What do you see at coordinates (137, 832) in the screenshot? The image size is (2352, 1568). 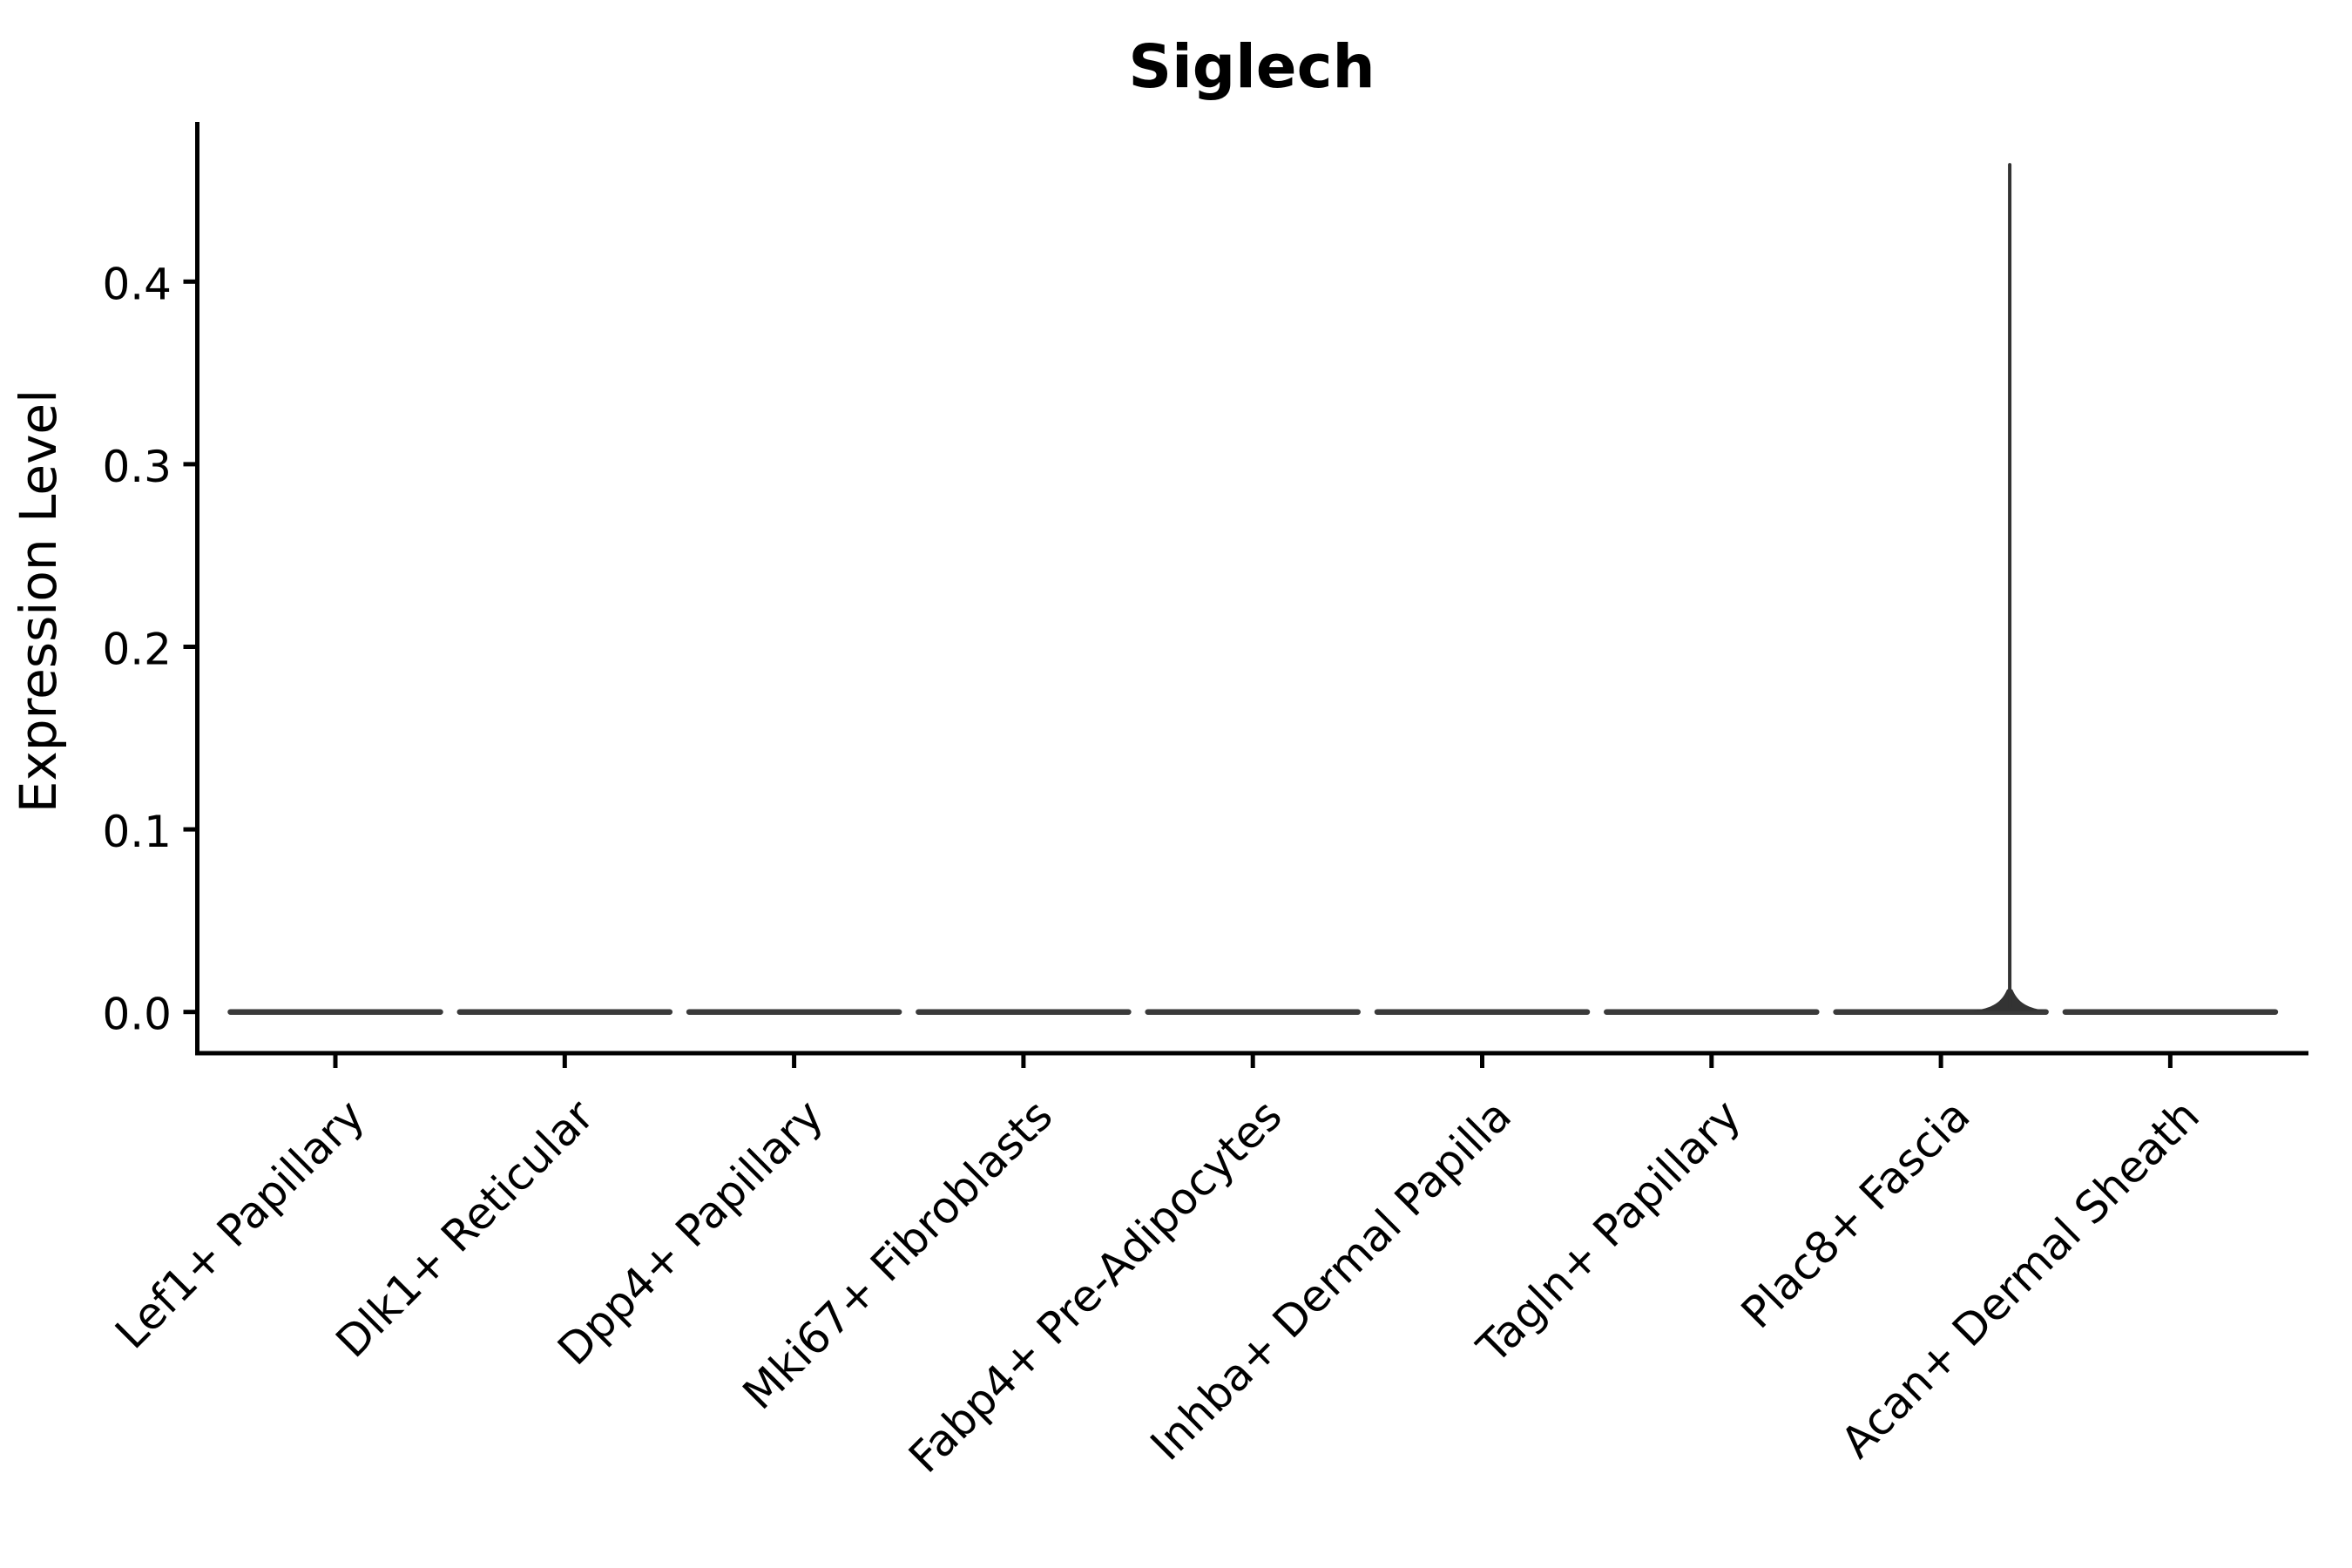 I see `y-tick-label: 0.1` at bounding box center [137, 832].